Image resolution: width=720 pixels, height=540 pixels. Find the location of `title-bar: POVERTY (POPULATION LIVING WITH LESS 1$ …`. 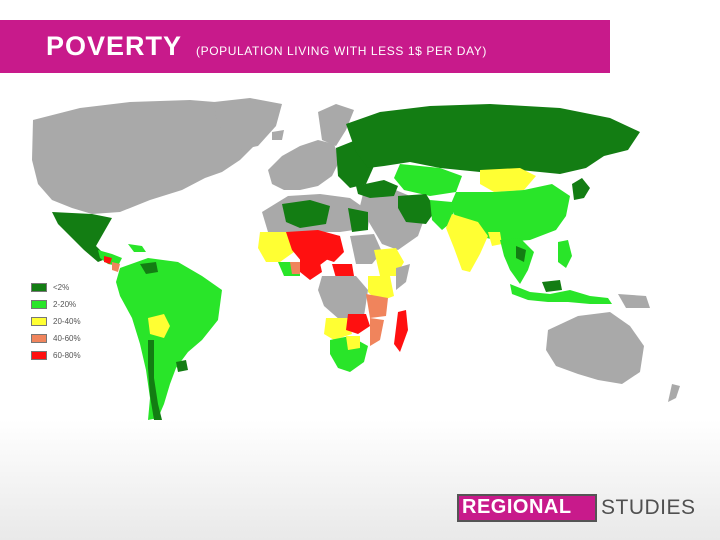

title-bar: POVERTY (POPULATION LIVING WITH LESS 1$ … is located at coordinates (305, 46).